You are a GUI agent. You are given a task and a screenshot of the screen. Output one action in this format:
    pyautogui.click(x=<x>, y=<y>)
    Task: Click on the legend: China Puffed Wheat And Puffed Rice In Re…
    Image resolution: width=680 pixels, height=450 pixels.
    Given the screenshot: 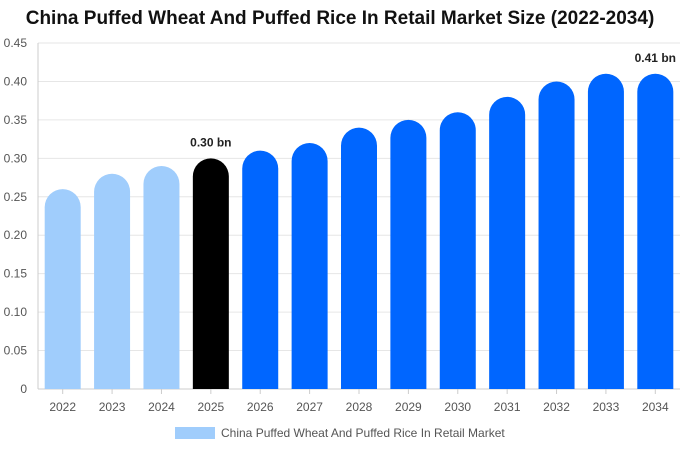 What is the action you would take?
    pyautogui.click(x=340, y=433)
    